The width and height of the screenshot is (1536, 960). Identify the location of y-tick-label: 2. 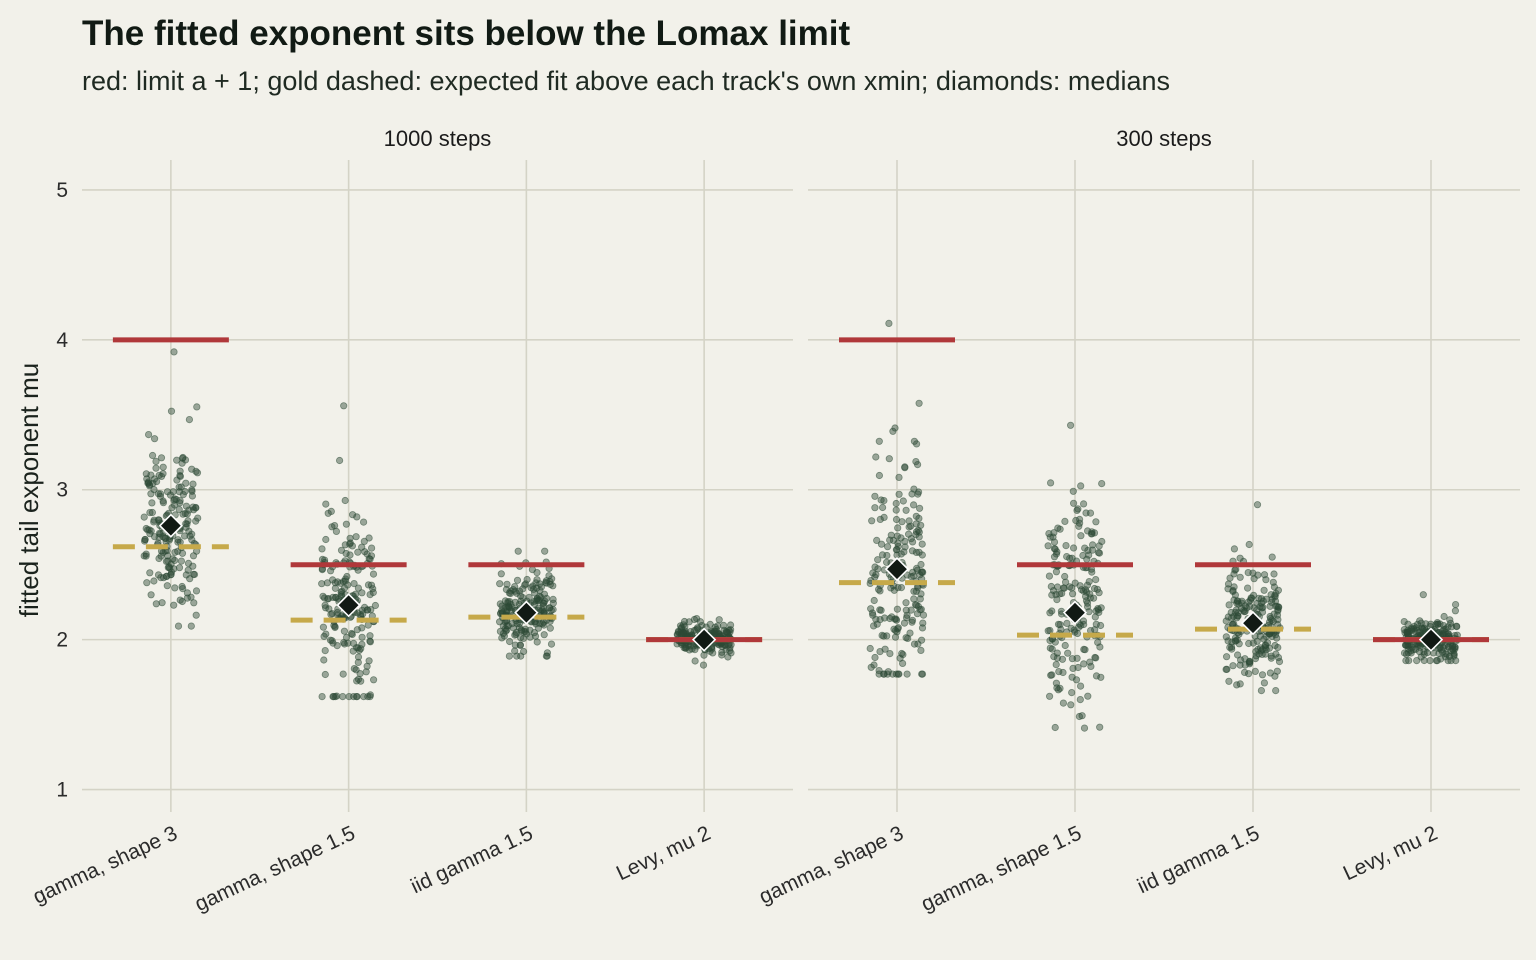
(62, 640).